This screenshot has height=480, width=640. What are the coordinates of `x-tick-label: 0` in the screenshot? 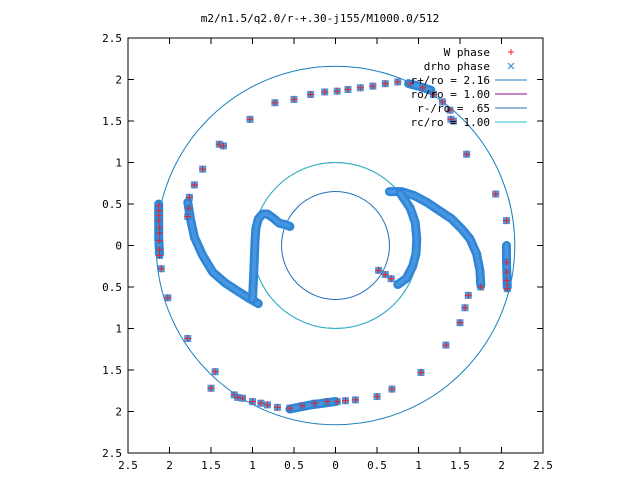 It's located at (335, 465).